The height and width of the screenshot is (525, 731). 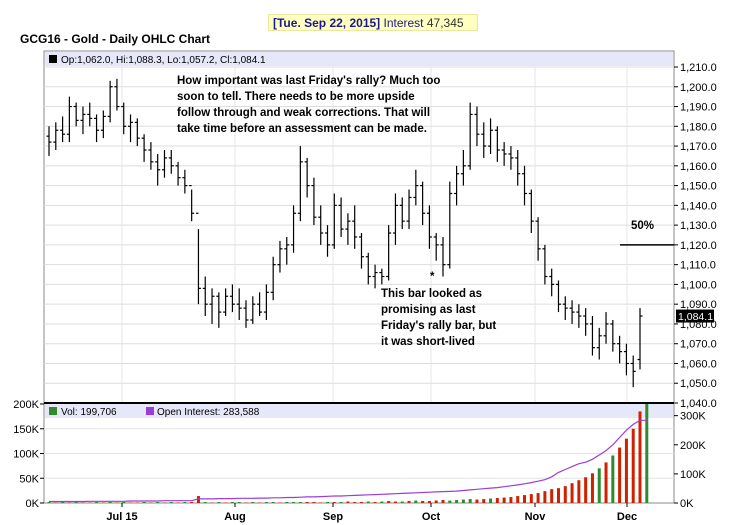 I want to click on open-interest-tick-label: 0K, so click(x=687, y=504).